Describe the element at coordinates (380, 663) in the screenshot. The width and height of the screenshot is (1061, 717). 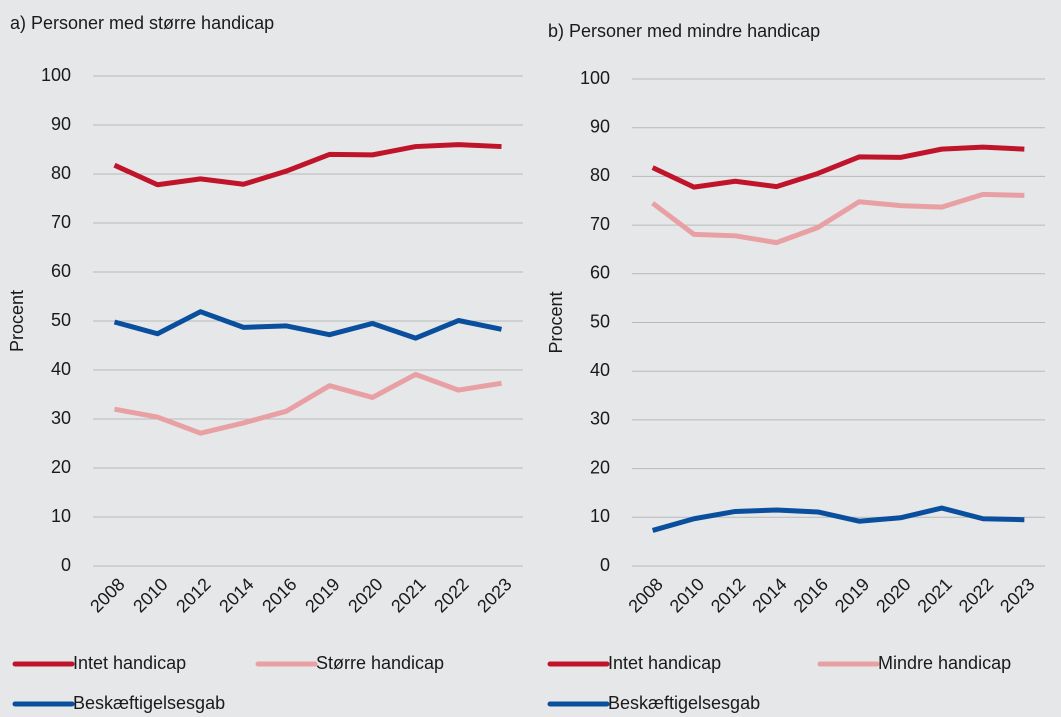
I see `legend-label: Større handicap` at that location.